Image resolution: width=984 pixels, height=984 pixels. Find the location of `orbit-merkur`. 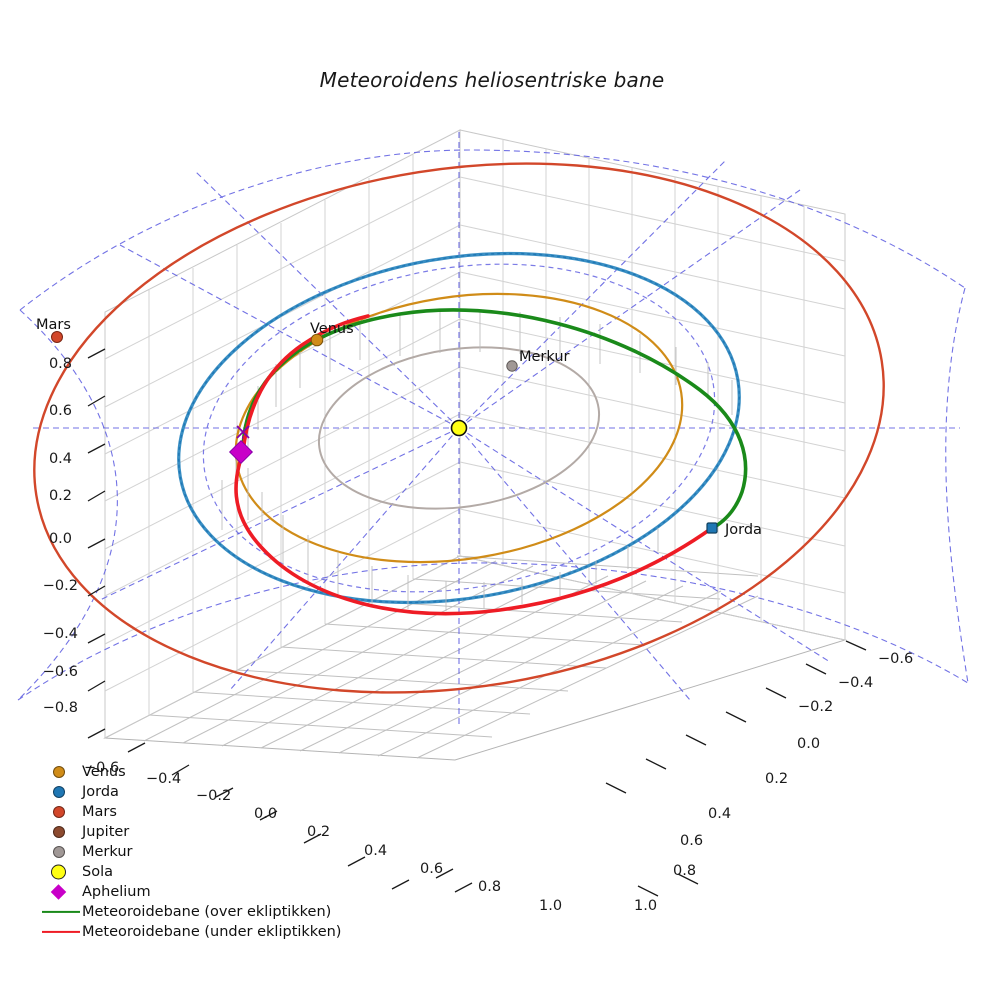

orbit-merkur is located at coordinates (459, 428).